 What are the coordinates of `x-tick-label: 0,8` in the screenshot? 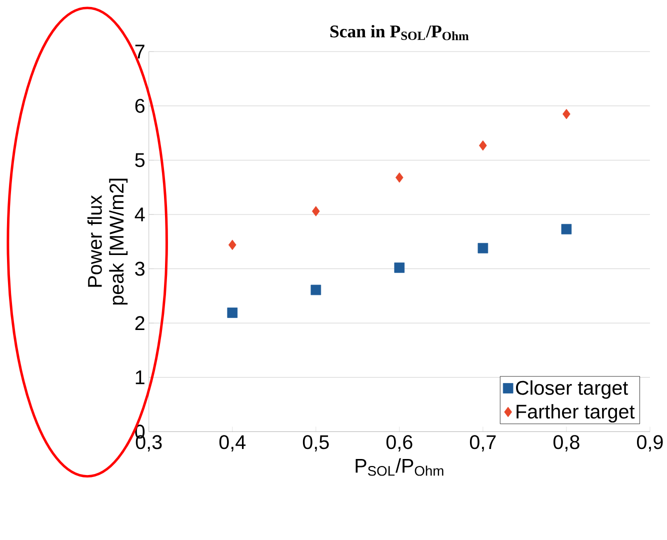 It's located at (566, 443).